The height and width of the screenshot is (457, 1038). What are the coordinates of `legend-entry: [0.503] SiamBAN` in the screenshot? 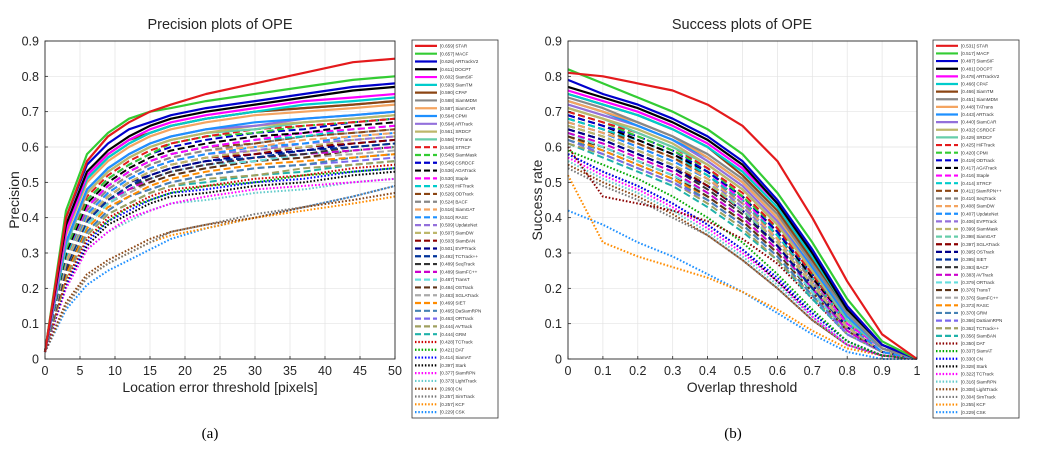 It's located at (457, 240).